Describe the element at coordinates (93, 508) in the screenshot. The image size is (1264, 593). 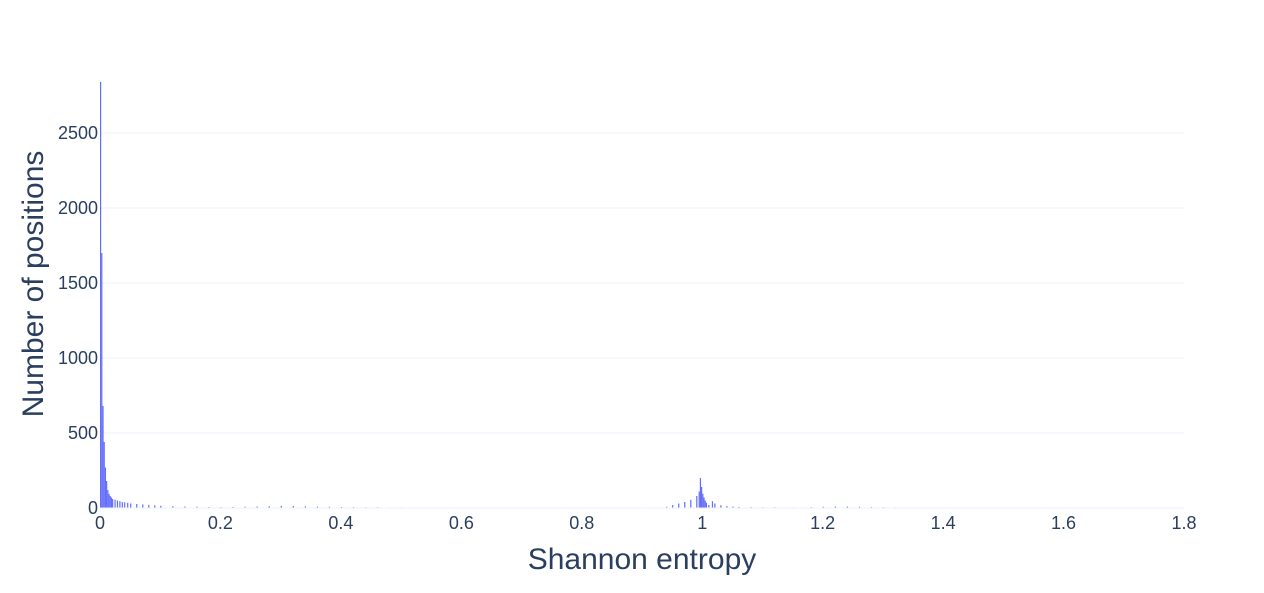
I see `y-tick-label: 0` at that location.